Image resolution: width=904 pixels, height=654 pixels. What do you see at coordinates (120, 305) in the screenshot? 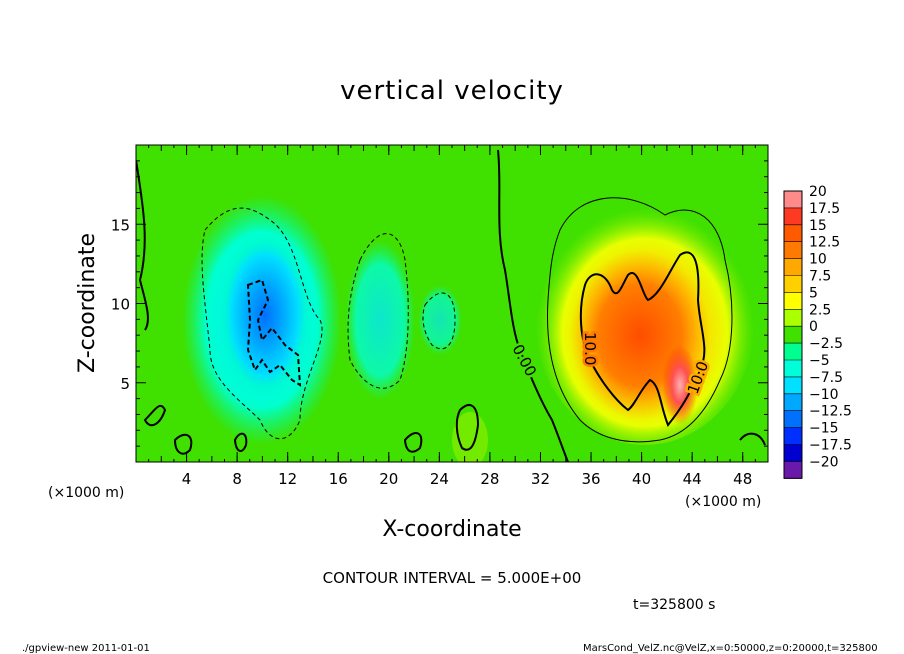
I see `y-tick-label: 10` at bounding box center [120, 305].